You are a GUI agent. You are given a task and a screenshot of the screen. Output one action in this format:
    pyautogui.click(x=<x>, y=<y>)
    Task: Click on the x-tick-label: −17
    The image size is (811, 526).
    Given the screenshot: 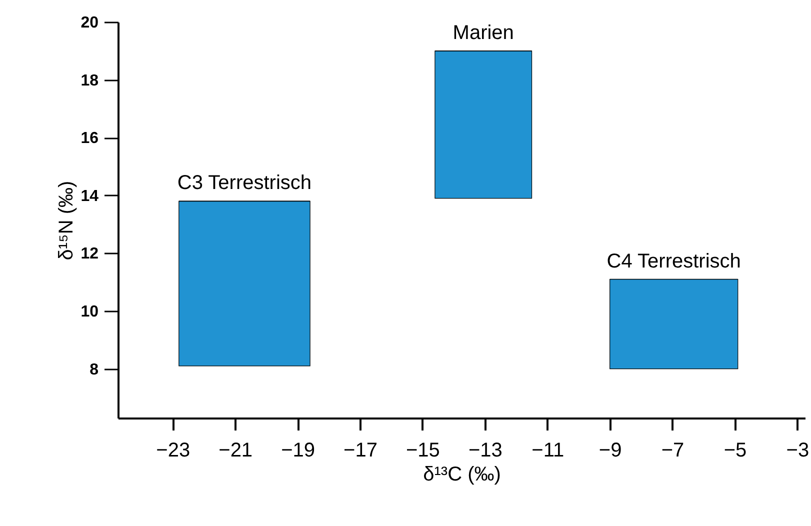 What is the action you would take?
    pyautogui.click(x=361, y=451)
    